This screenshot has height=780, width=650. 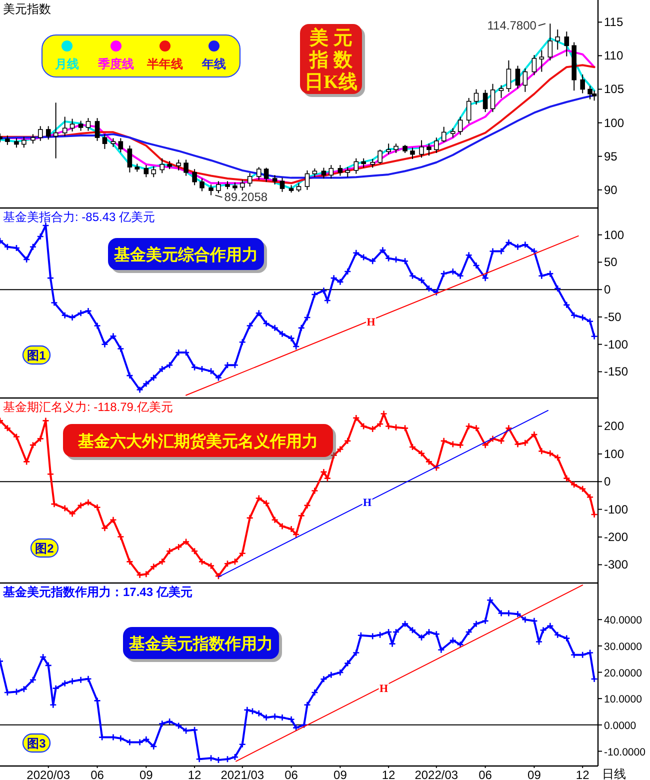 I want to click on chart-title: 基金美指合力: -85.43 亿美元, so click(x=79, y=217).